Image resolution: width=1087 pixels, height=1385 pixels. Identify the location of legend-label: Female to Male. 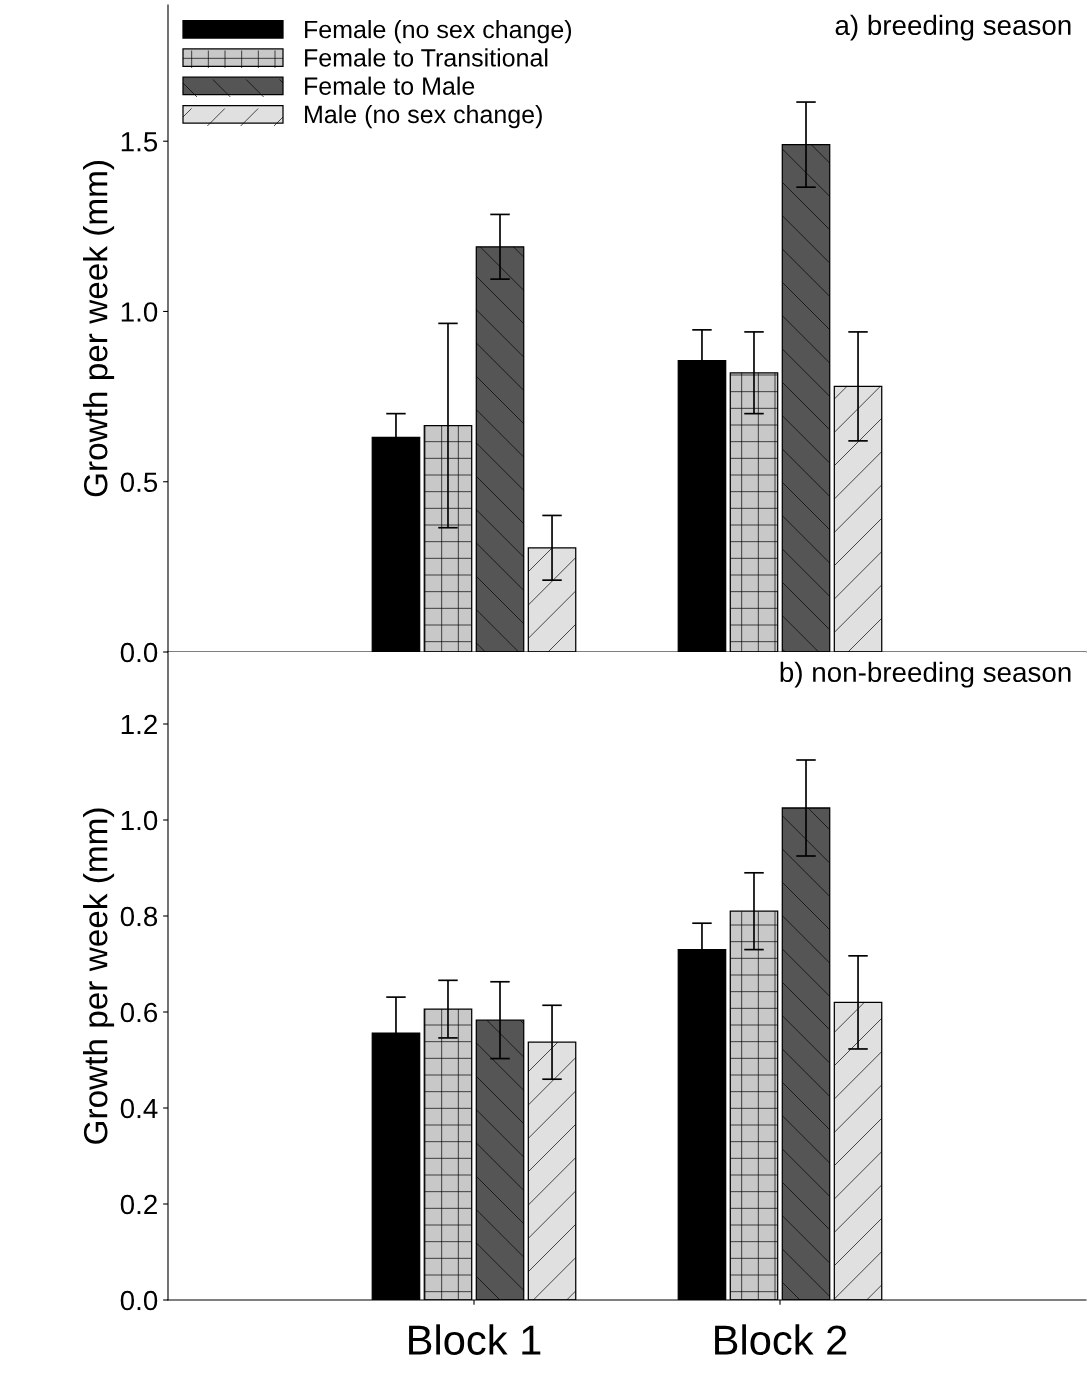
(390, 85).